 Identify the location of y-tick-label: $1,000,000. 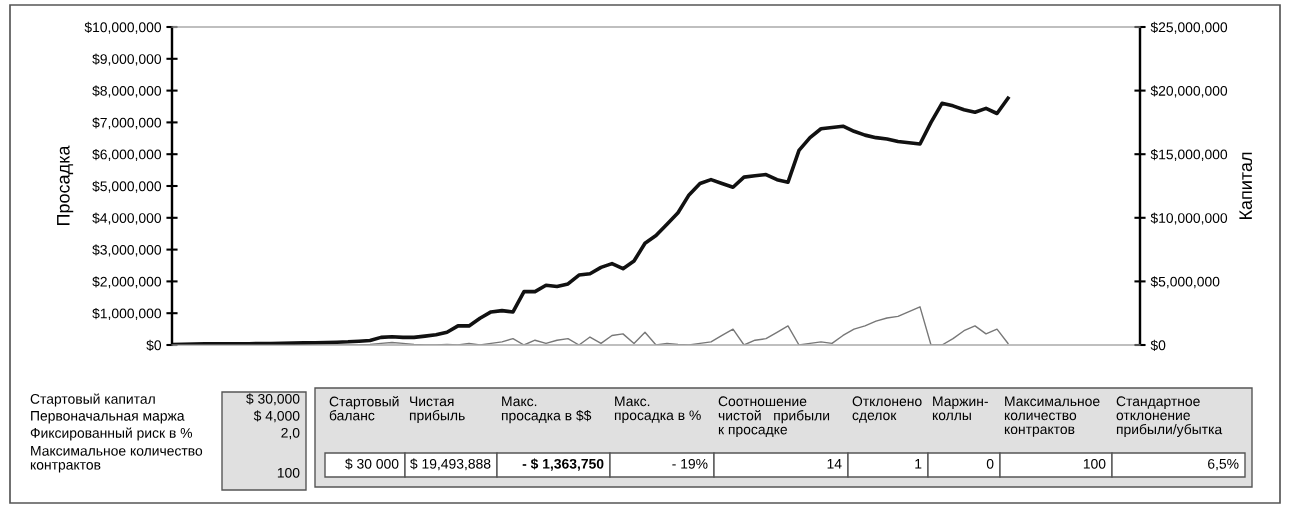
(127, 314).